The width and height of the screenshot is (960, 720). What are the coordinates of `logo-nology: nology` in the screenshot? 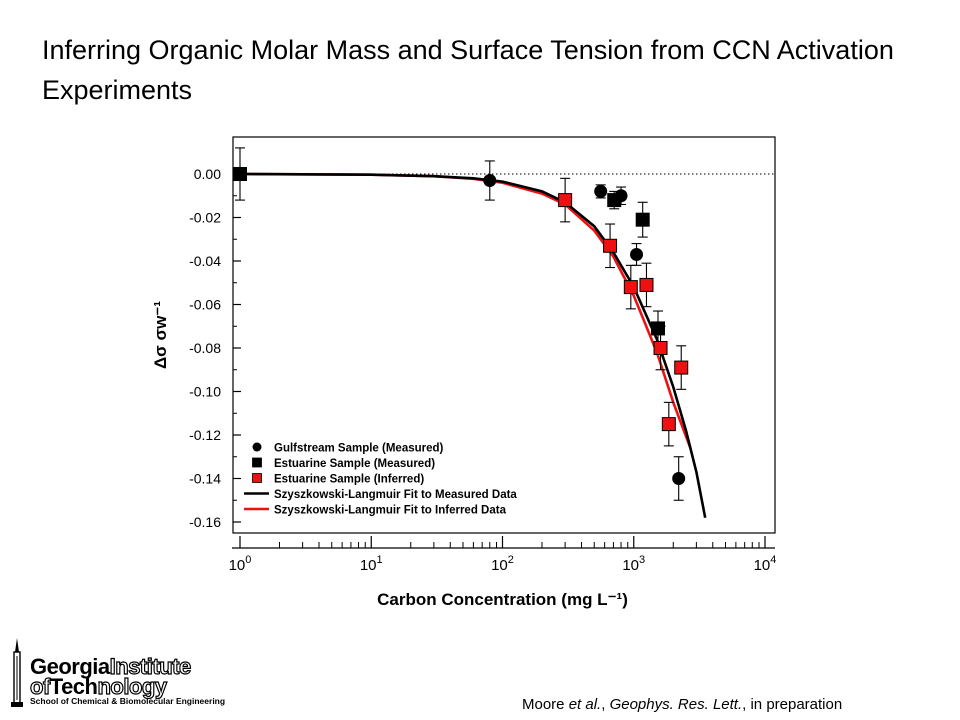 It's located at (132, 686).